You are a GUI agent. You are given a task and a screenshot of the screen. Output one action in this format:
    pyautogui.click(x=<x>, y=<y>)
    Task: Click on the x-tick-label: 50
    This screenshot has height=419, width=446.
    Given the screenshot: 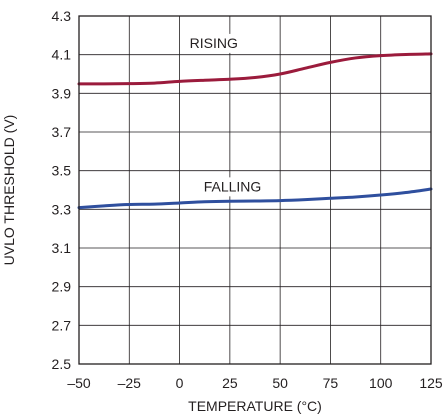 What is the action you would take?
    pyautogui.click(x=280, y=383)
    